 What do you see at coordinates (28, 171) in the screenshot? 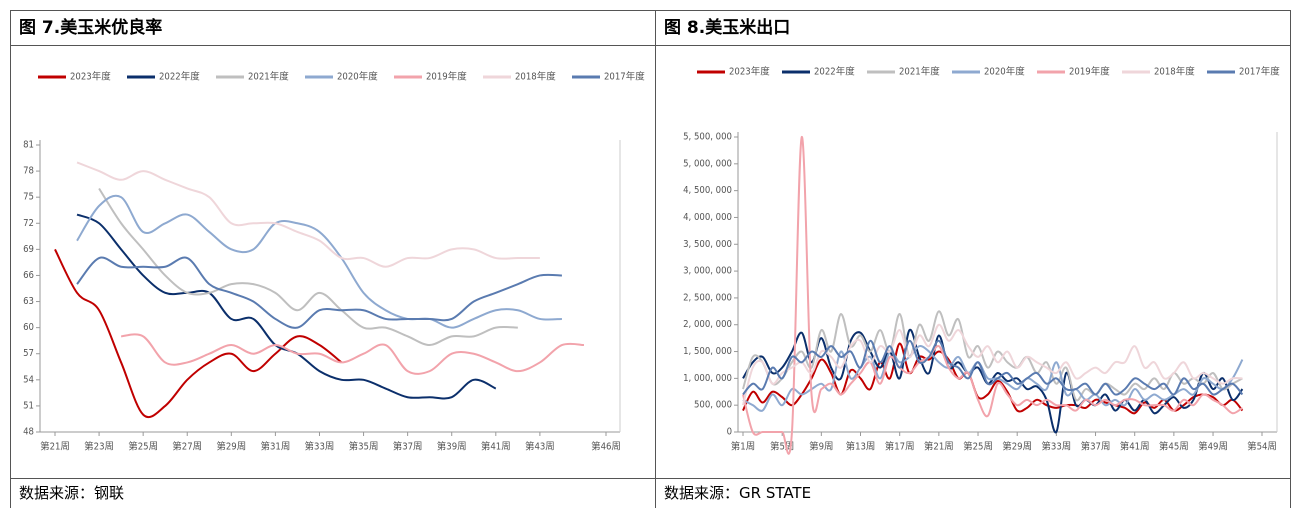
I see `y-tick-label: 78` at bounding box center [28, 171].